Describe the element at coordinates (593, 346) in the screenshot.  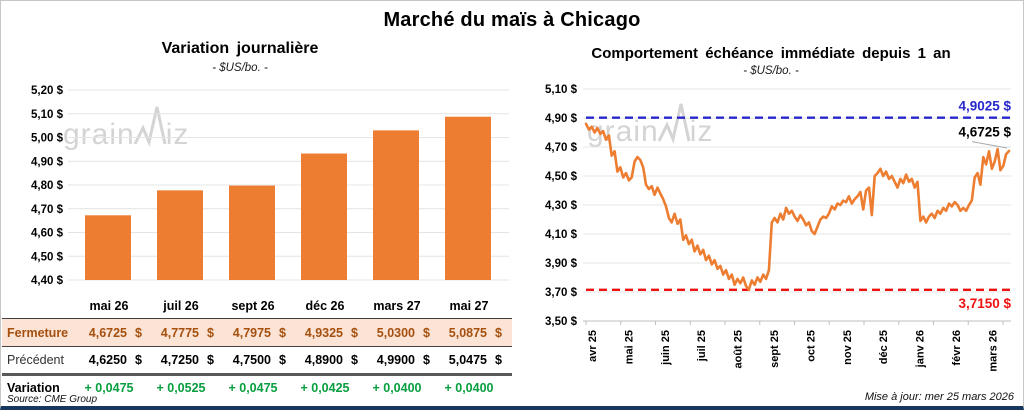
I see `x-tick-label: avr 25` at that location.